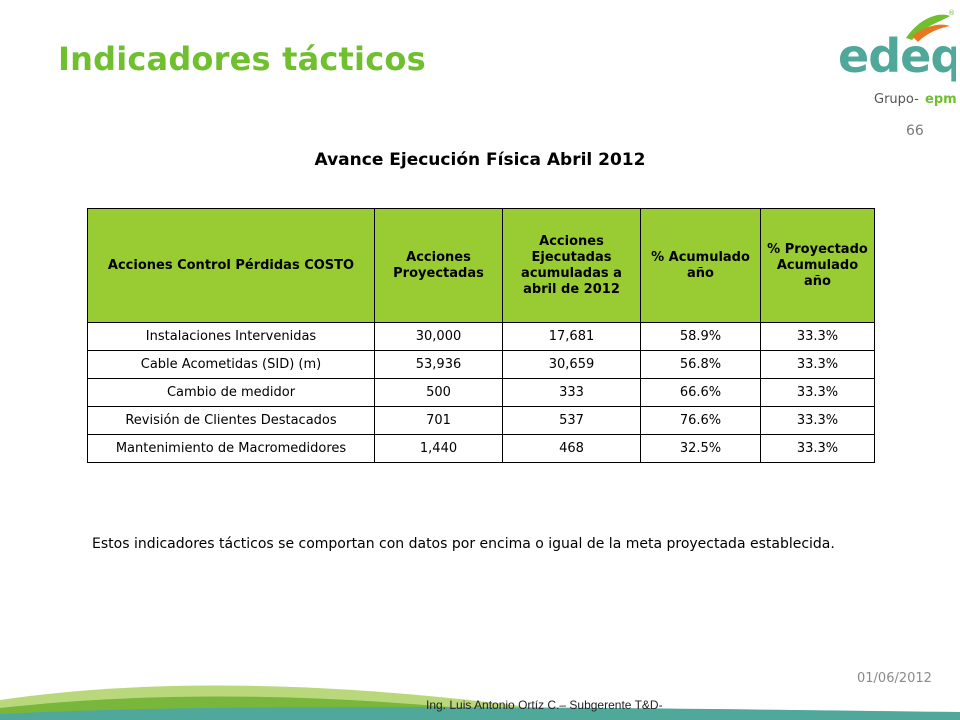 Image resolution: width=960 pixels, height=720 pixels. What do you see at coordinates (894, 678) in the screenshot?
I see `slide-date: 01/06/2012` at bounding box center [894, 678].